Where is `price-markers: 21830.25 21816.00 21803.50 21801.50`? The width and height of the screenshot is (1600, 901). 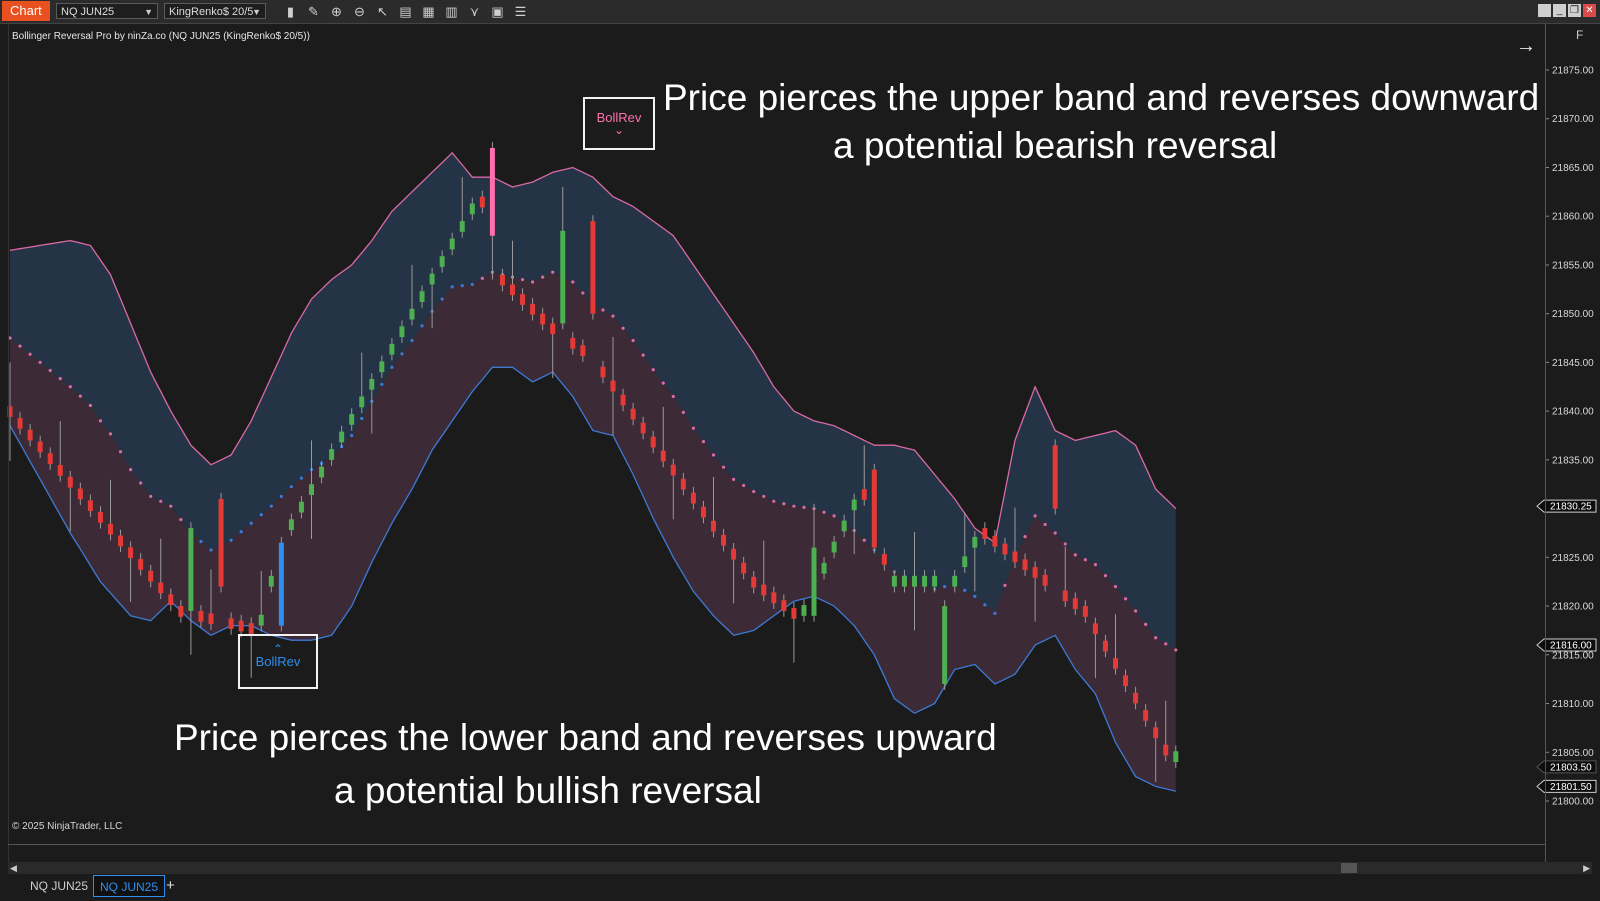
price-markers: 21830.25 21816.00 21803.50 21801.50 is located at coordinates (1566, 646).